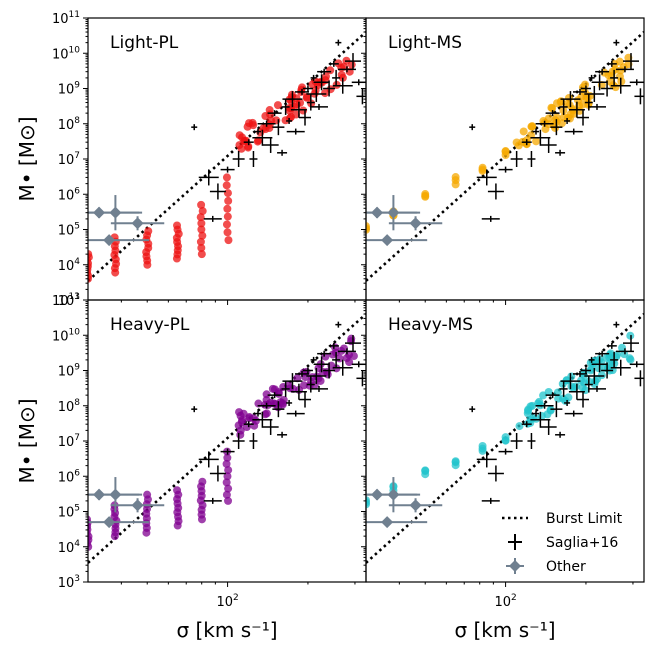  Describe the element at coordinates (69, 512) in the screenshot. I see `y-tick-label: 105` at that location.